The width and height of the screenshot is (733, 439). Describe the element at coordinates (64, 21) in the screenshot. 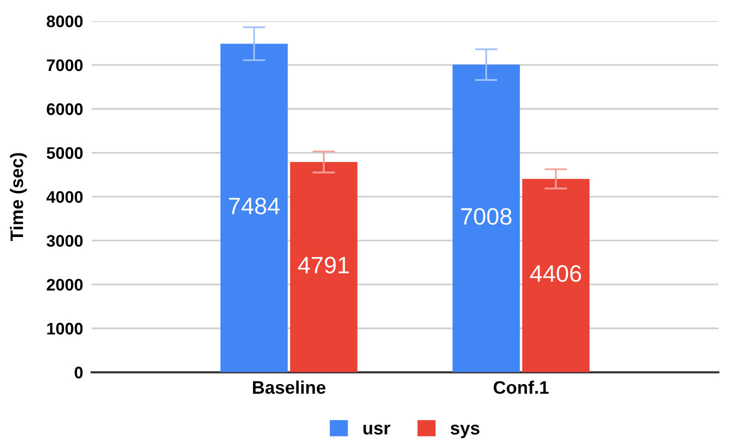

I see `y-tick-label: 8000` at that location.